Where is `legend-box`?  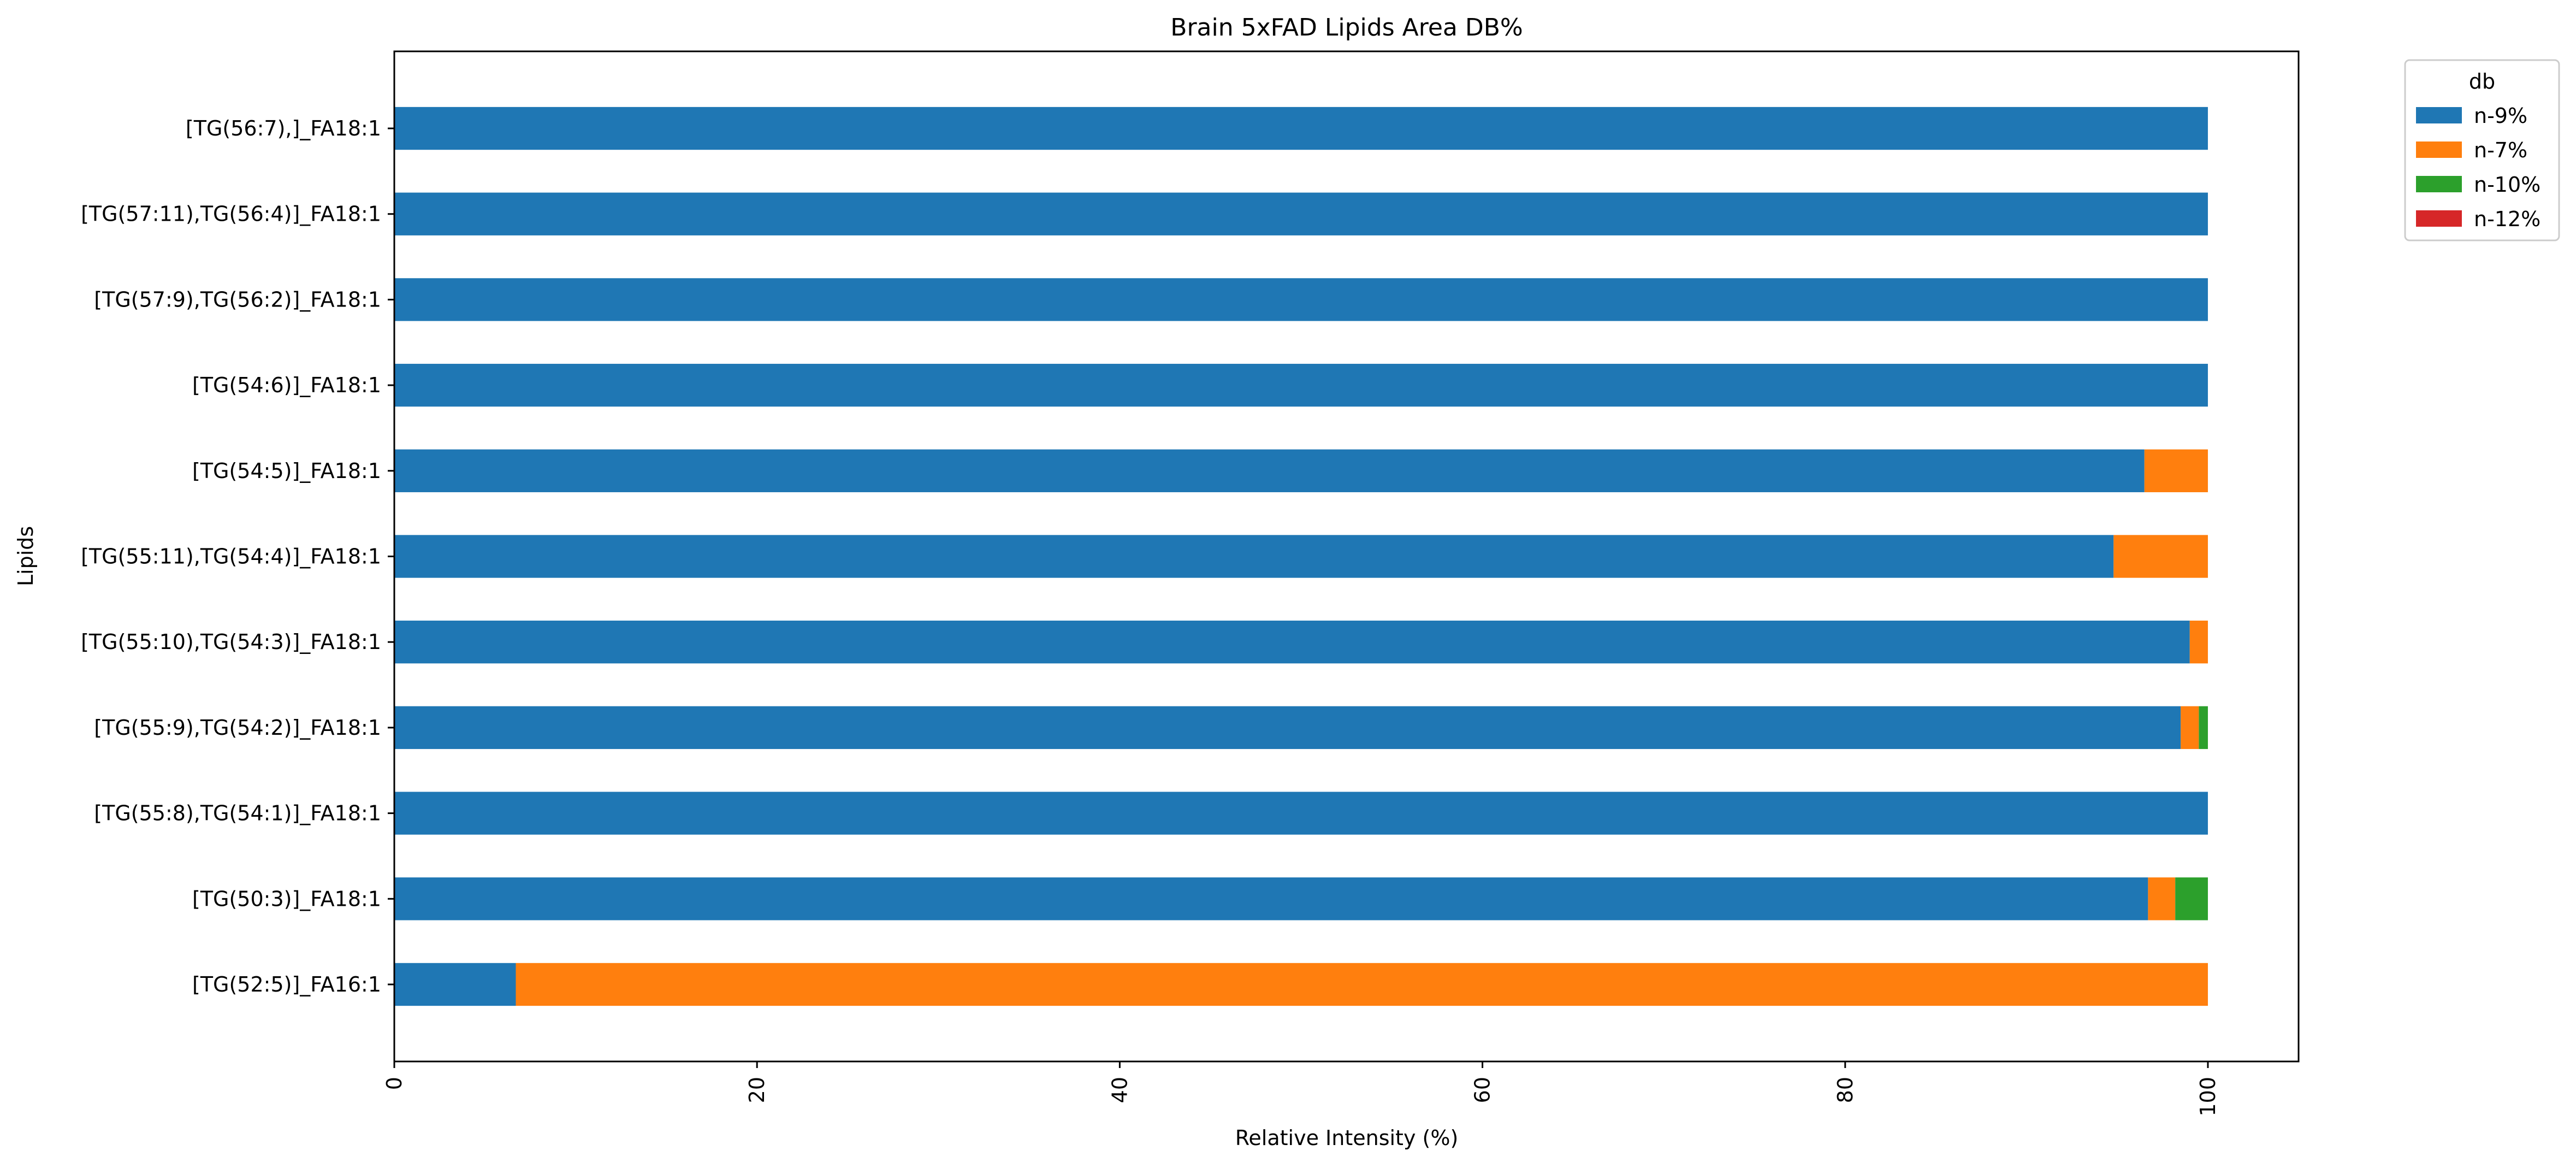 legend-box is located at coordinates (2482, 150).